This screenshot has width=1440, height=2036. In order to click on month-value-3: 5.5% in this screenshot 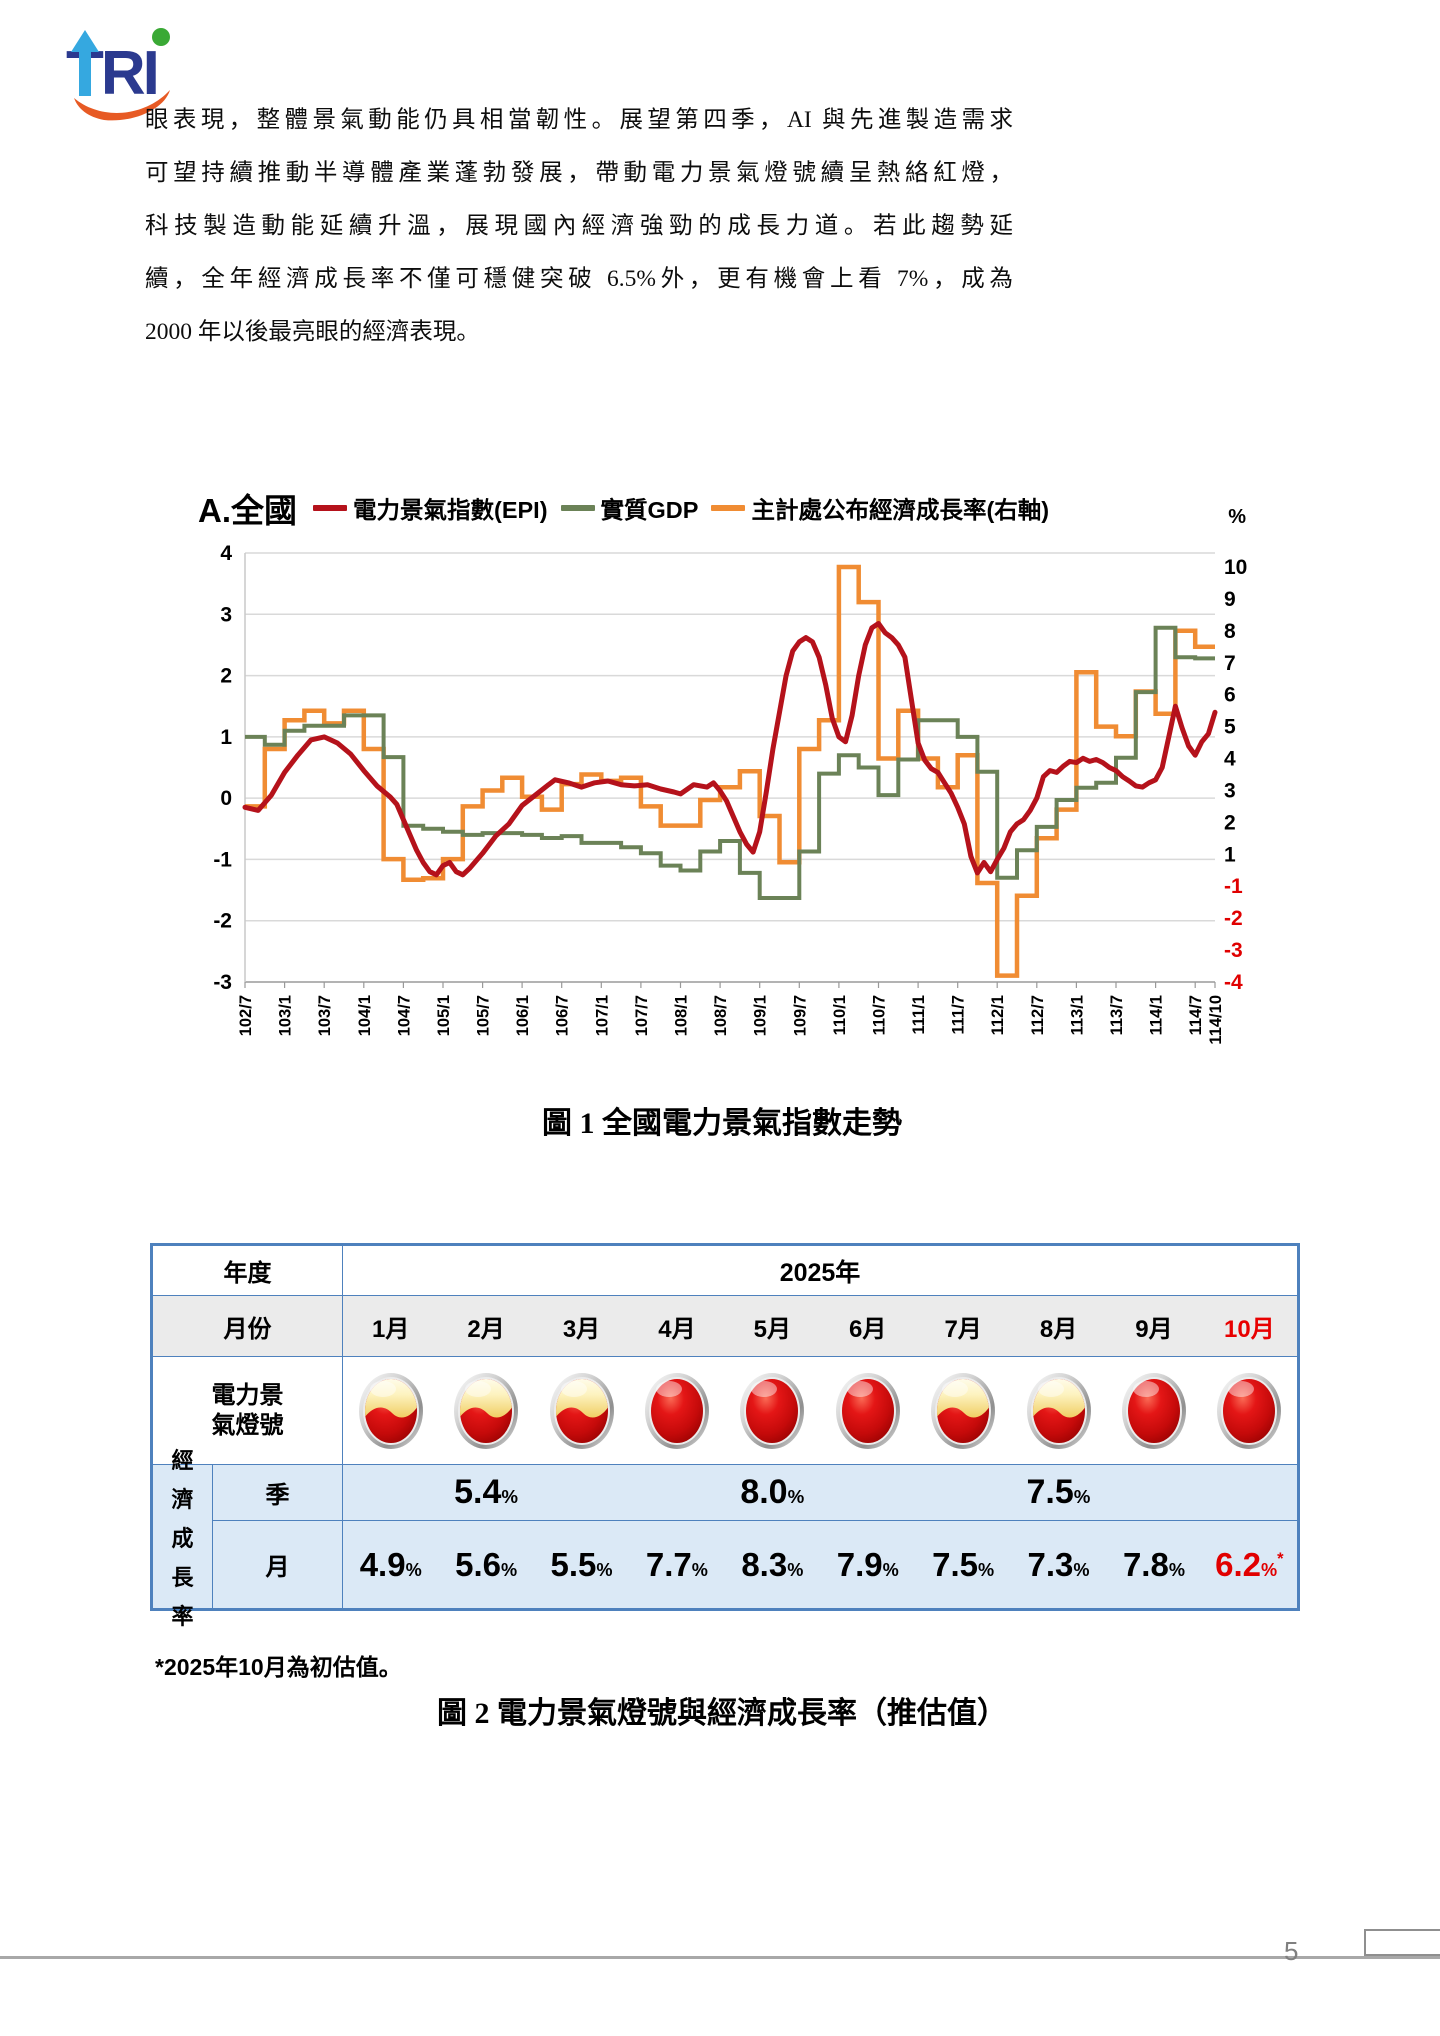, I will do `click(581, 1564)`.